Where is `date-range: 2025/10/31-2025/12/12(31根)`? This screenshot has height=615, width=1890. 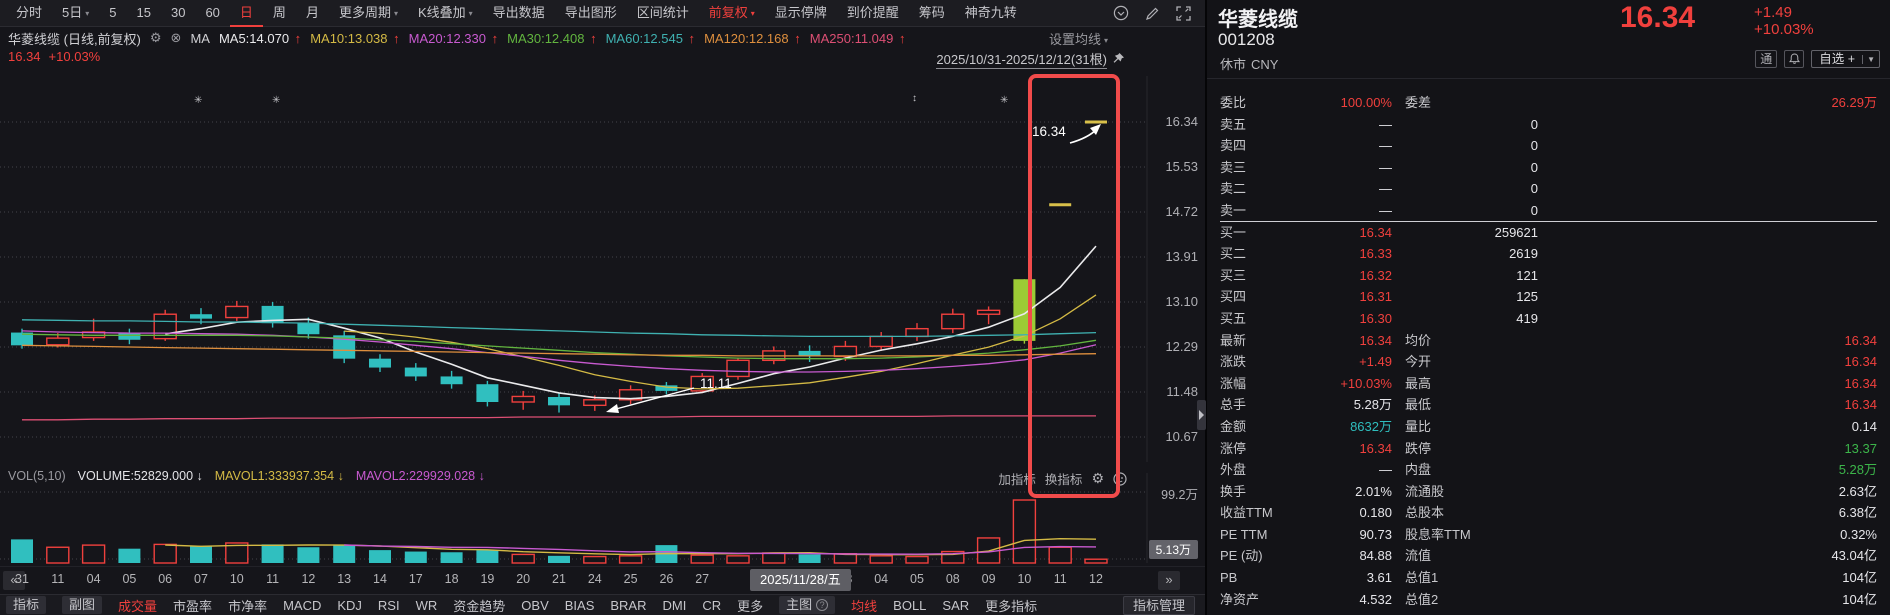
date-range: 2025/10/31-2025/12/12(31根) is located at coordinates (1030, 59).